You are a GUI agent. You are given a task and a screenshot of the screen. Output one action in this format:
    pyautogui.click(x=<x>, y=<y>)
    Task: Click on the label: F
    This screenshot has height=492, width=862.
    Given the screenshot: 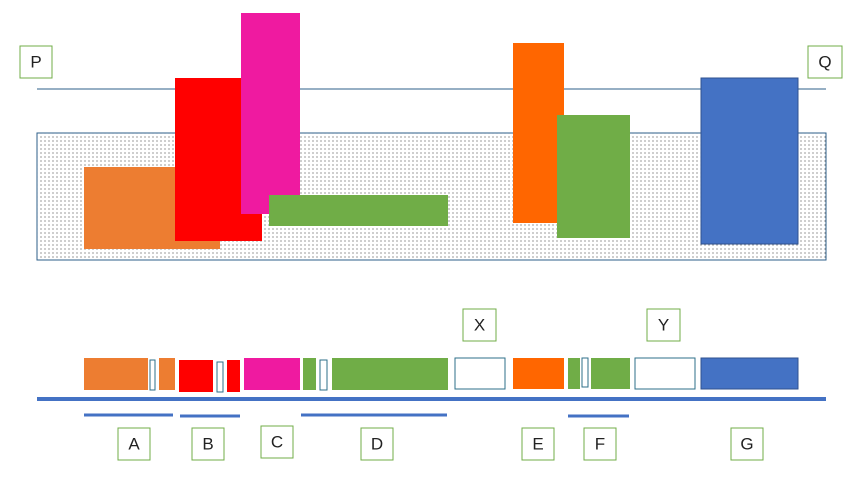 What is the action you would take?
    pyautogui.click(x=600, y=443)
    